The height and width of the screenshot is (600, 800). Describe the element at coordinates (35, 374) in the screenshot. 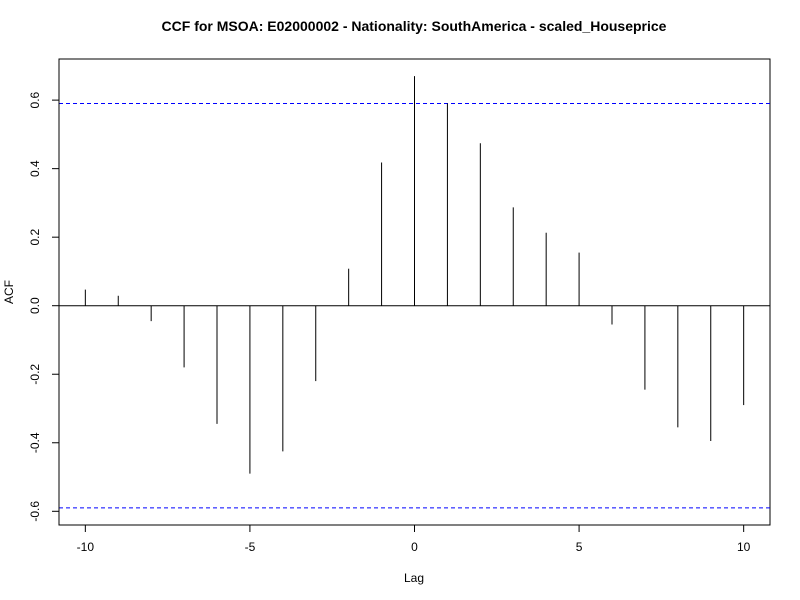

I see `y-tick-label: -0.2` at that location.